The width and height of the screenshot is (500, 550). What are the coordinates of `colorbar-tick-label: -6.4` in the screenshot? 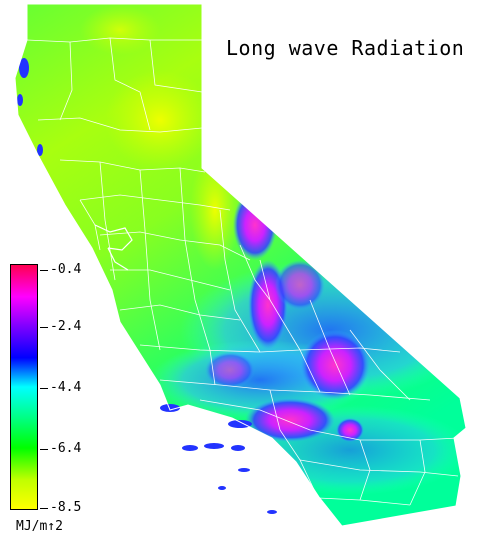 It's located at (66, 448).